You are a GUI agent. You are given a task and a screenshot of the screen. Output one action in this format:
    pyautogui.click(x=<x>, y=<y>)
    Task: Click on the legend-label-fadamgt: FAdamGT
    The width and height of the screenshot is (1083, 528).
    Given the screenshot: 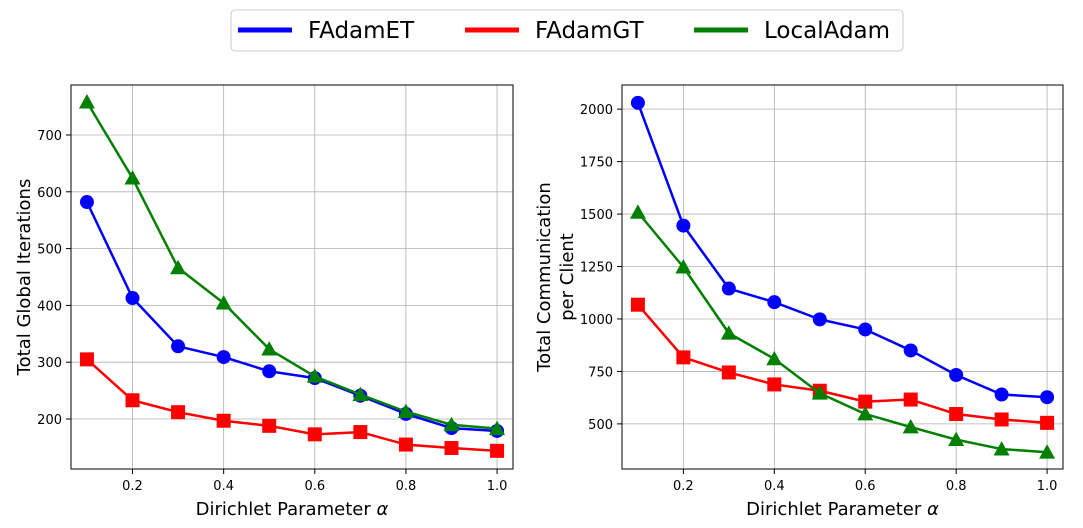 What is the action you would take?
    pyautogui.click(x=590, y=31)
    